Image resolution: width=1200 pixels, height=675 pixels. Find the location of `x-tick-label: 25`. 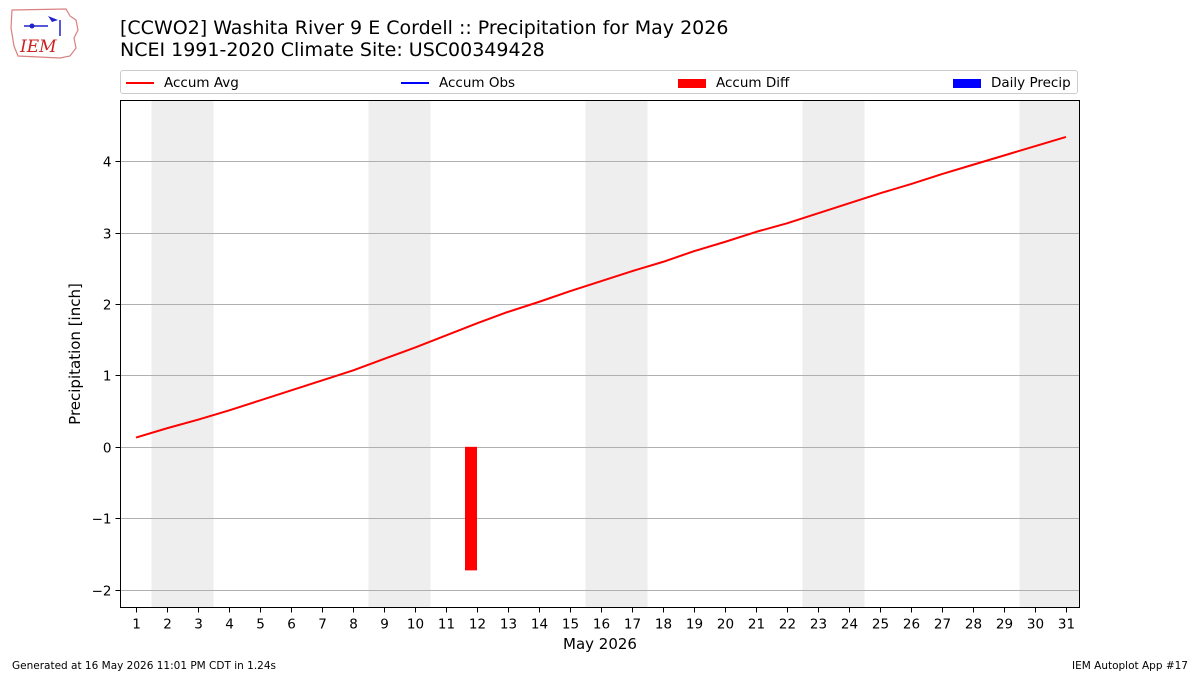

x-tick-label: 25 is located at coordinates (880, 625).